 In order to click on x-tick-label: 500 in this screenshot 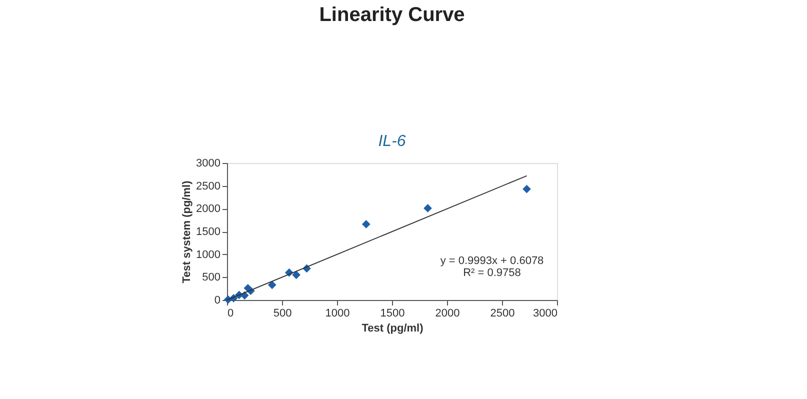, I will do `click(282, 314)`.